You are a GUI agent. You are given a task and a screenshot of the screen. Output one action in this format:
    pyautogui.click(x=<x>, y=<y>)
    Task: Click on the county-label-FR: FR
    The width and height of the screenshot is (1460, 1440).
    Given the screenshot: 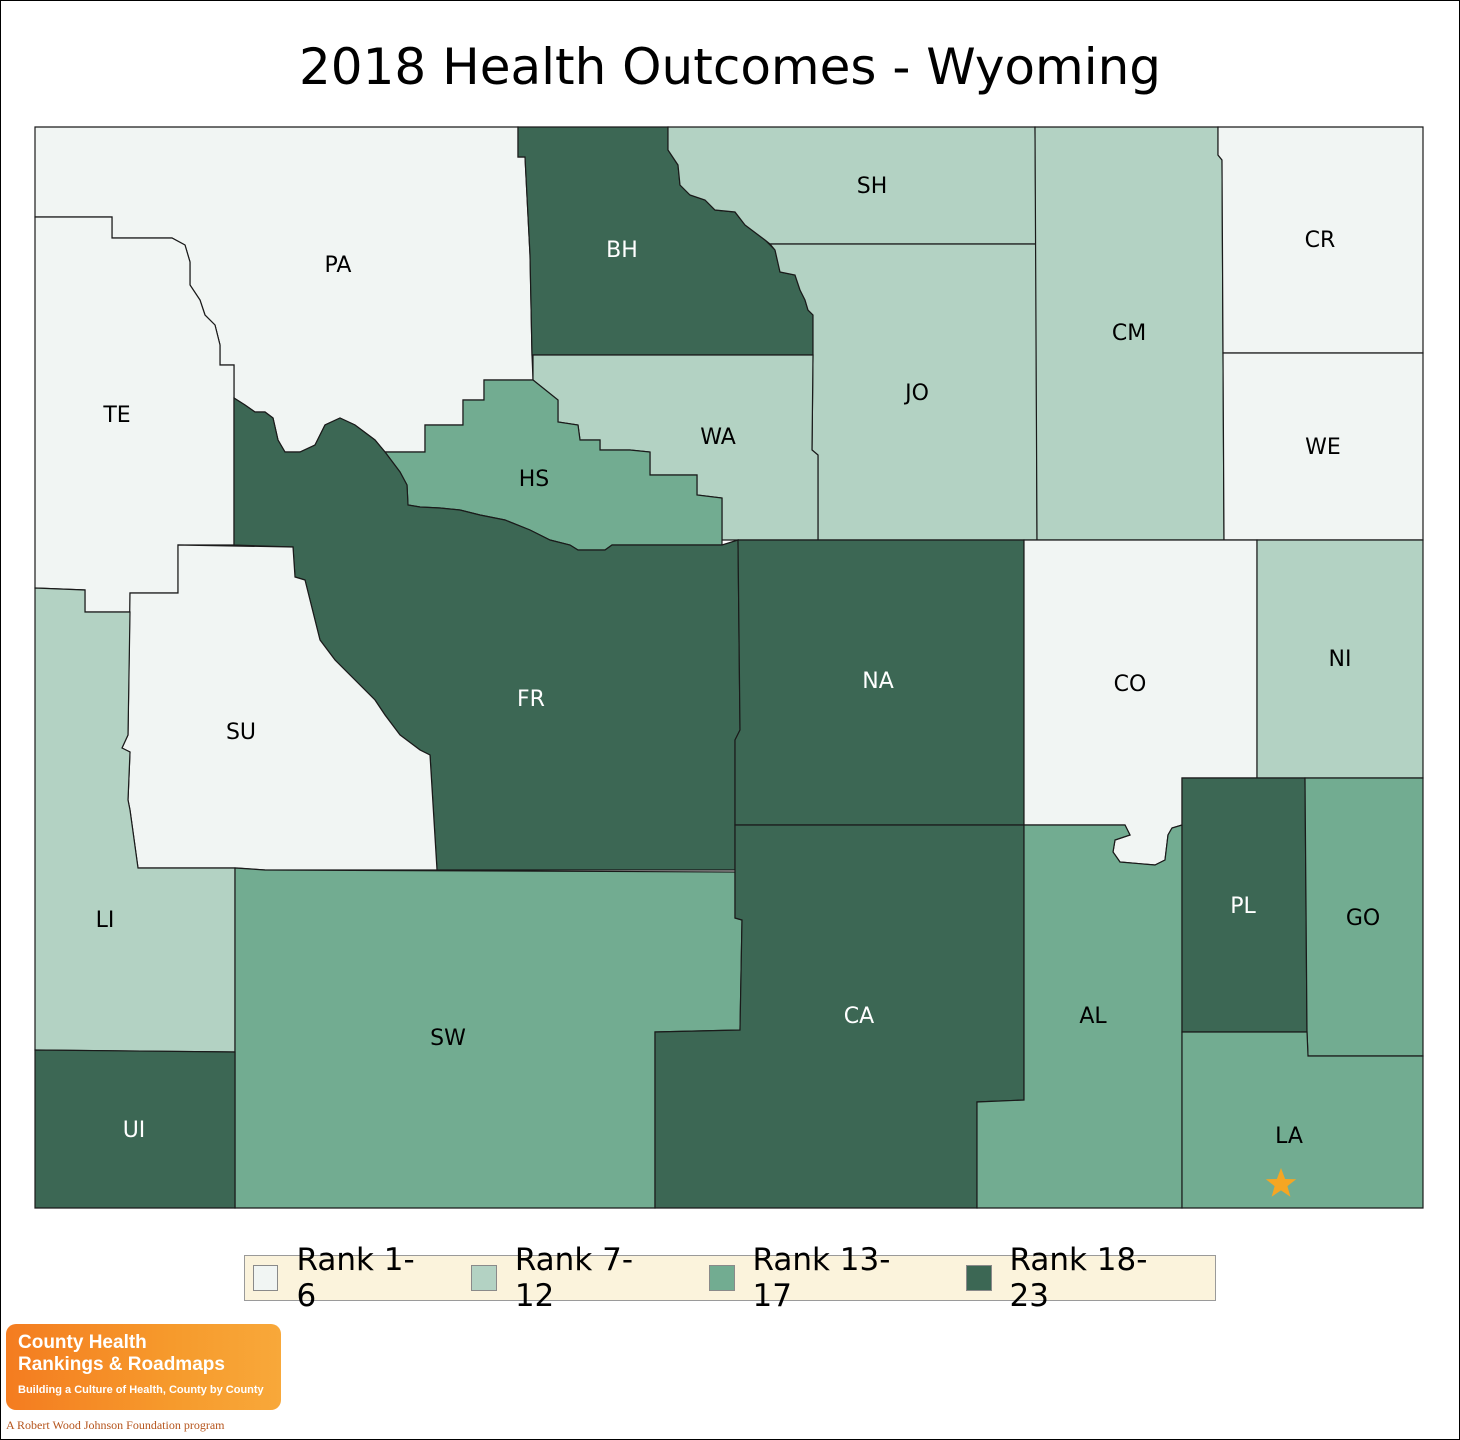 What is the action you would take?
    pyautogui.click(x=531, y=699)
    